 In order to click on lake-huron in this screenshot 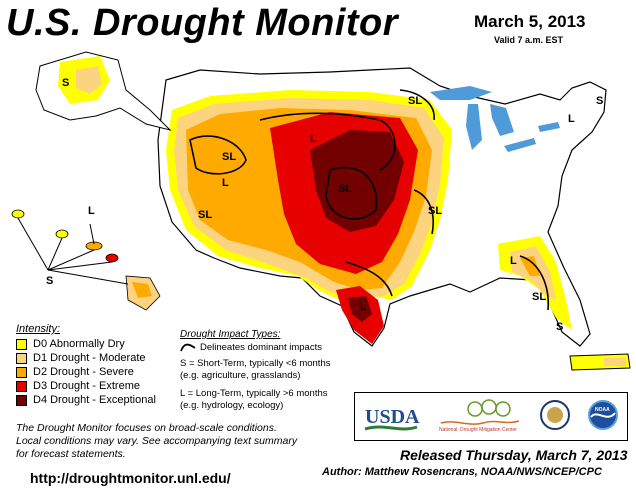, I will do `click(502, 120)`.